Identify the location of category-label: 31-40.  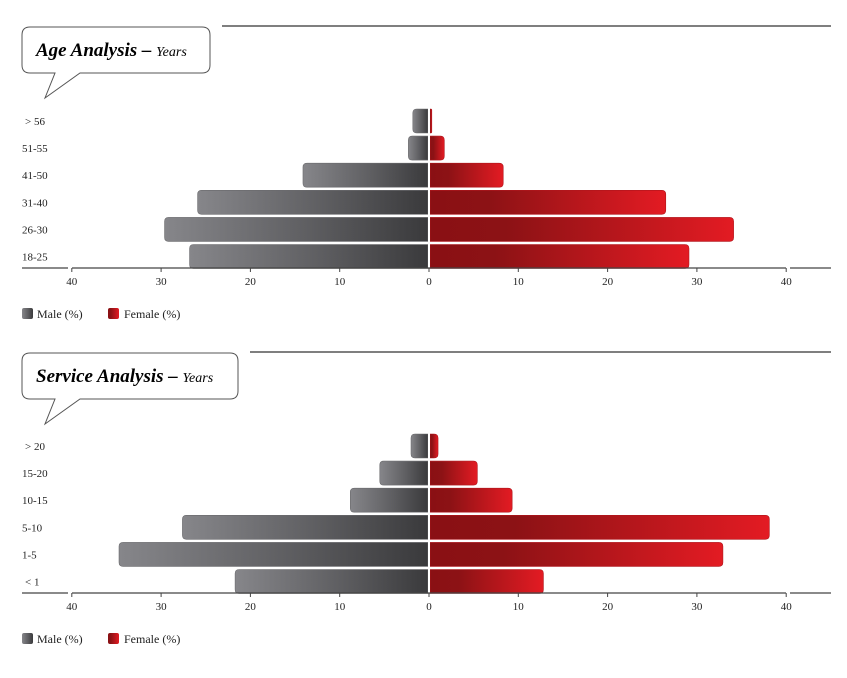
(35, 203).